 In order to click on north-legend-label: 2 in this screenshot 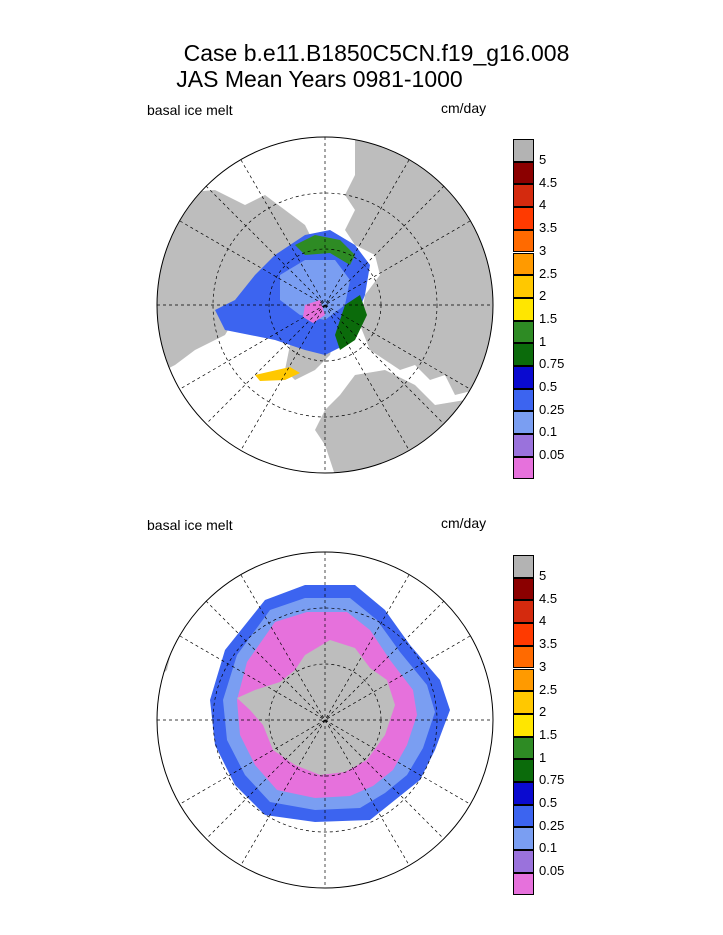, I will do `click(543, 296)`.